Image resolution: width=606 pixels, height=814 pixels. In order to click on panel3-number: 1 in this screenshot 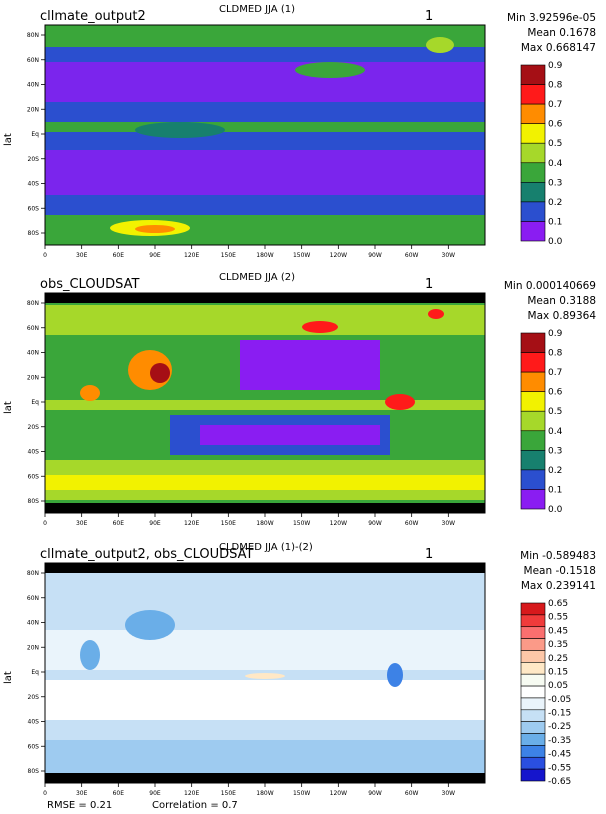, I will do `click(429, 554)`.